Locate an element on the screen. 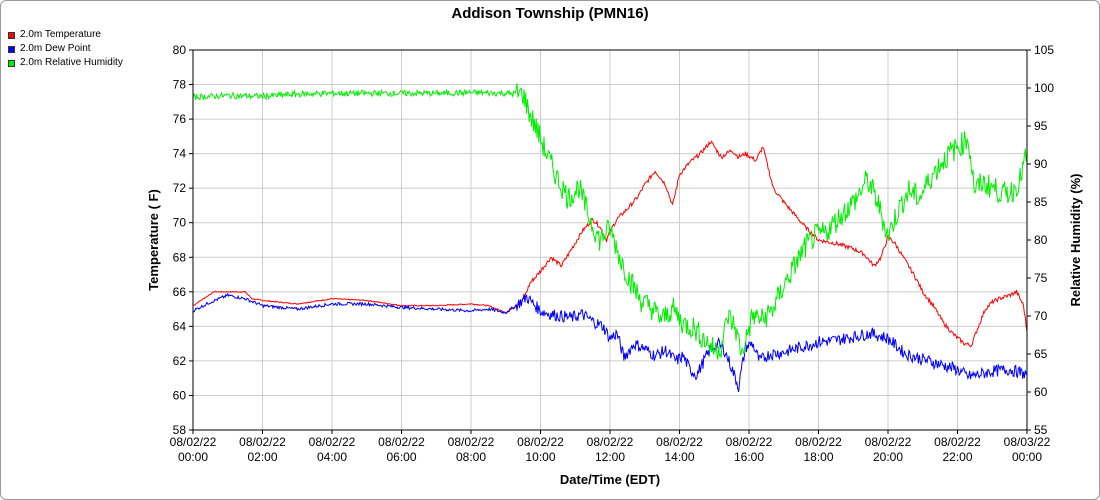 The height and width of the screenshot is (500, 1100). legend-swatch-dew-point is located at coordinates (11, 49).